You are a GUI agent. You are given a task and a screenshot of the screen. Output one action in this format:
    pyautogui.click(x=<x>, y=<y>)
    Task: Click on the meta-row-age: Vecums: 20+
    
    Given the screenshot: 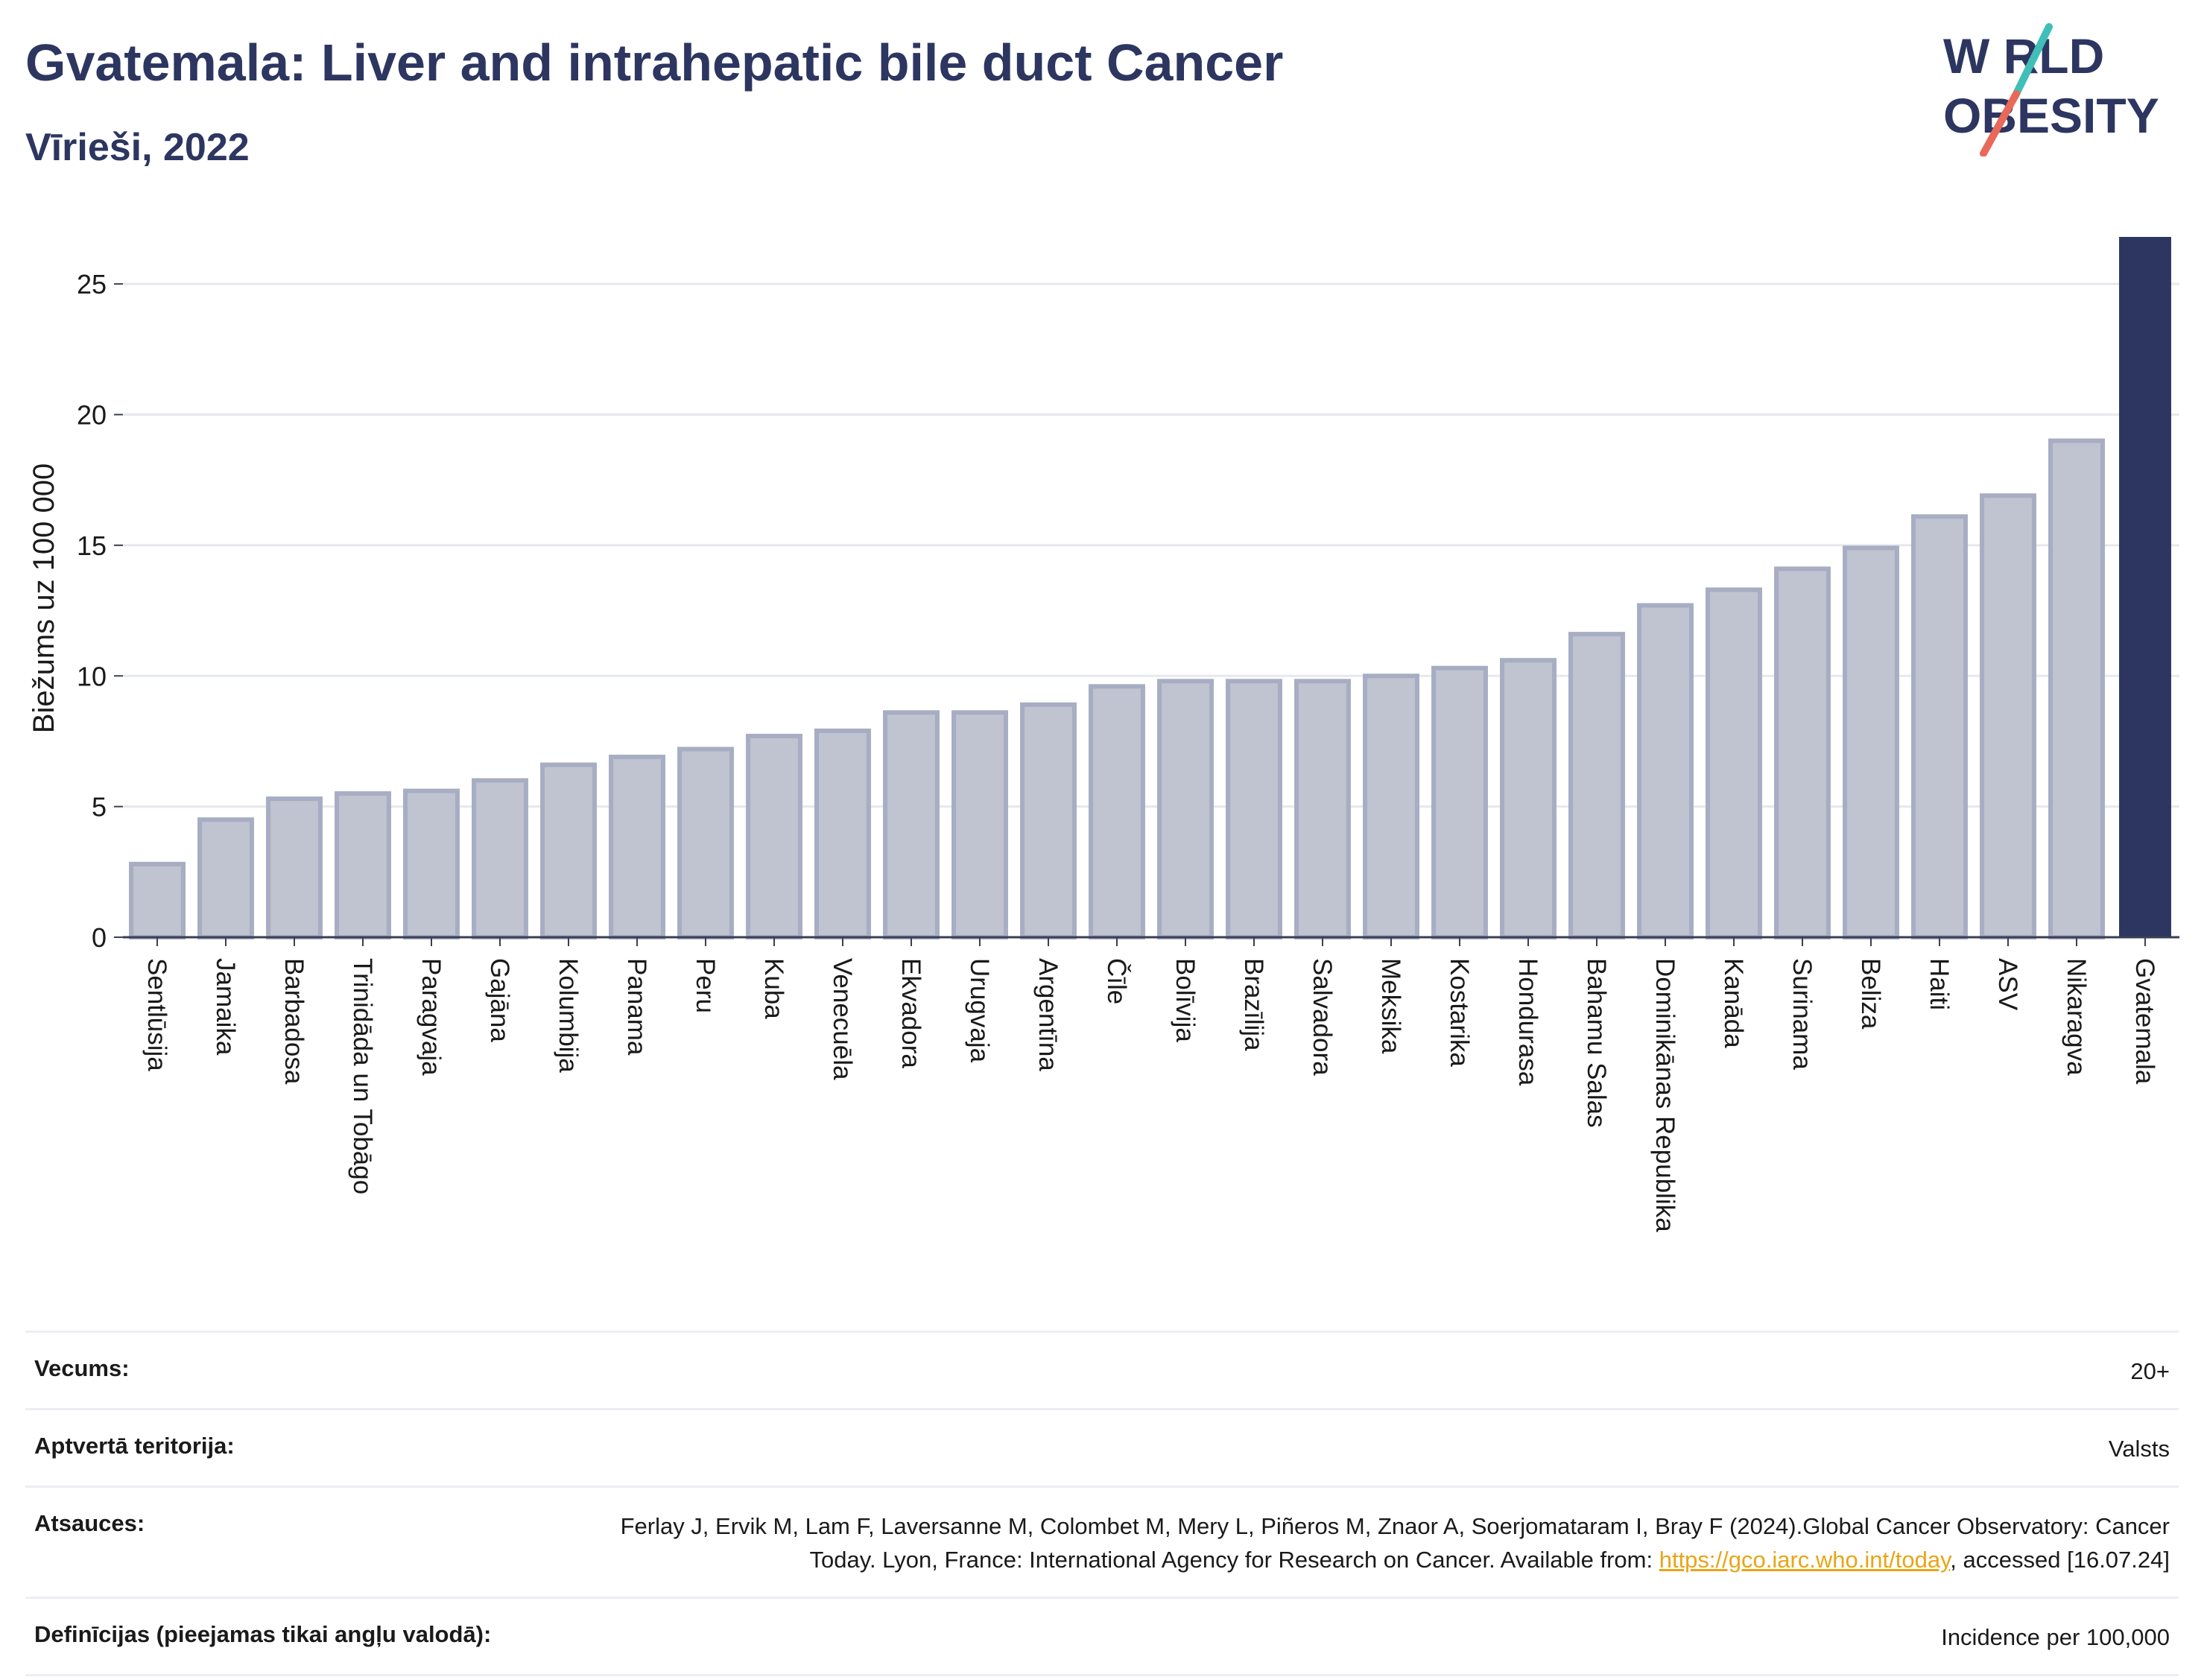 What is the action you would take?
    pyautogui.click(x=1102, y=1369)
    